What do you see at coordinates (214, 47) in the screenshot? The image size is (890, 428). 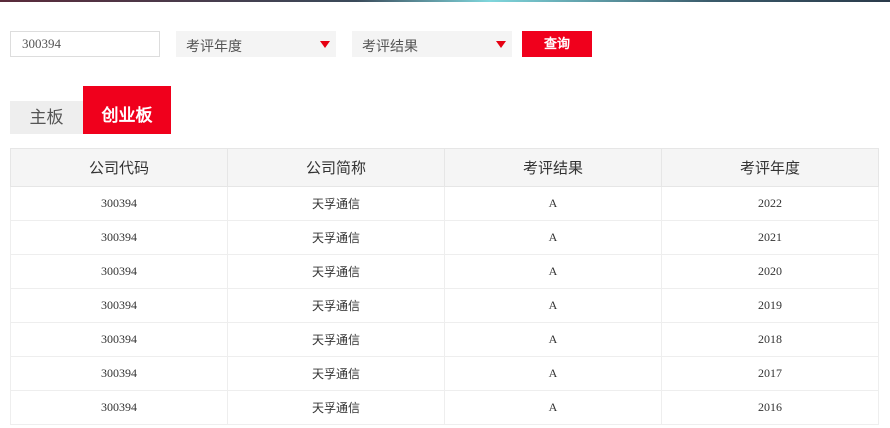 I see `year-select-label: 考评年度` at bounding box center [214, 47].